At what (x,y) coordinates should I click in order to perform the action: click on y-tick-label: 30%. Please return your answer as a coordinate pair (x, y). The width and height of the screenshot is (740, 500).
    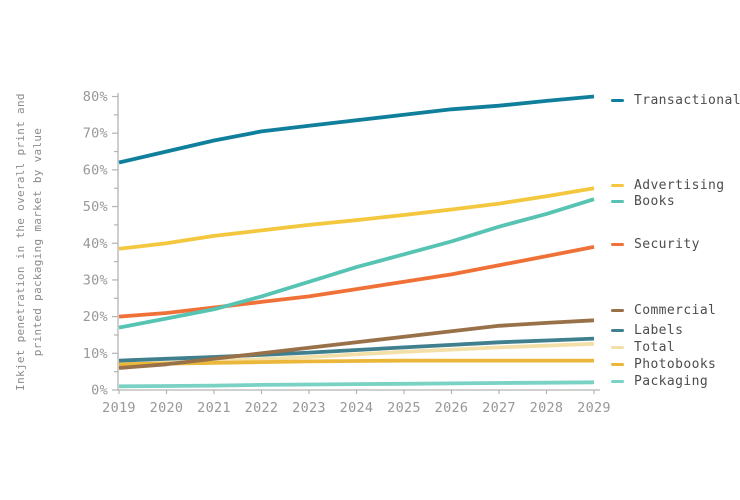
    Looking at the image, I should click on (95, 280).